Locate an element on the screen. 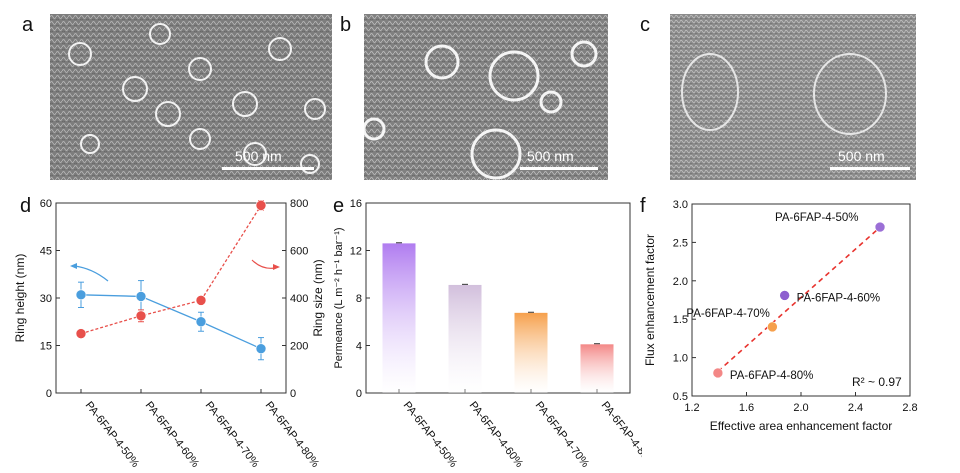  chart-d-frame is located at coordinates (171, 298).